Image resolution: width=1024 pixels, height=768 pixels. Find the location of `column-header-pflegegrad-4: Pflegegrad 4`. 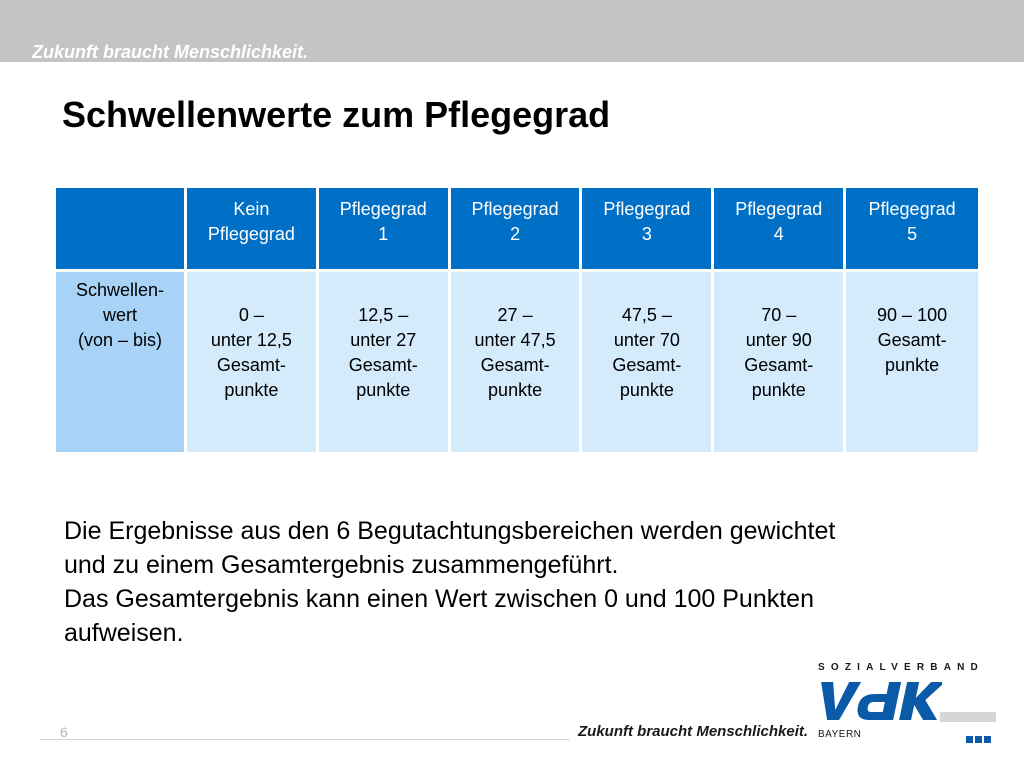

column-header-pflegegrad-4: Pflegegrad 4 is located at coordinates (780, 230).